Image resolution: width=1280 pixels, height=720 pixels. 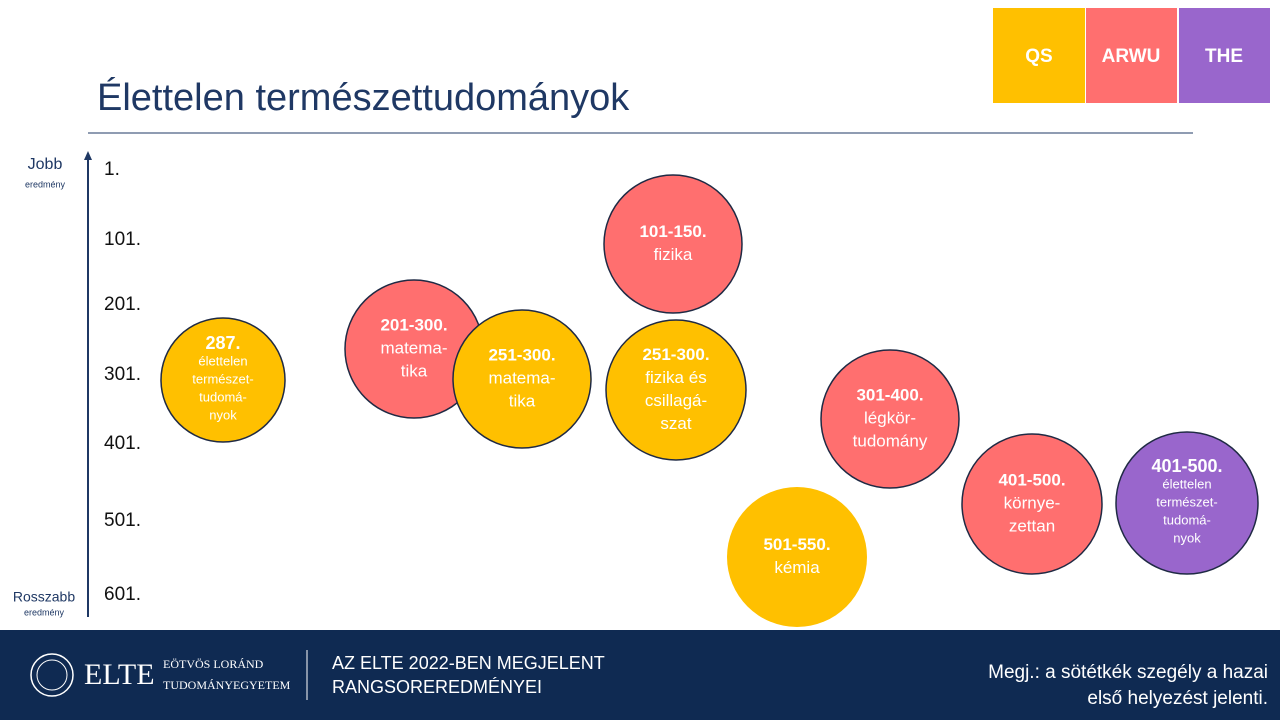 What do you see at coordinates (640, 675) in the screenshot?
I see `footer` at bounding box center [640, 675].